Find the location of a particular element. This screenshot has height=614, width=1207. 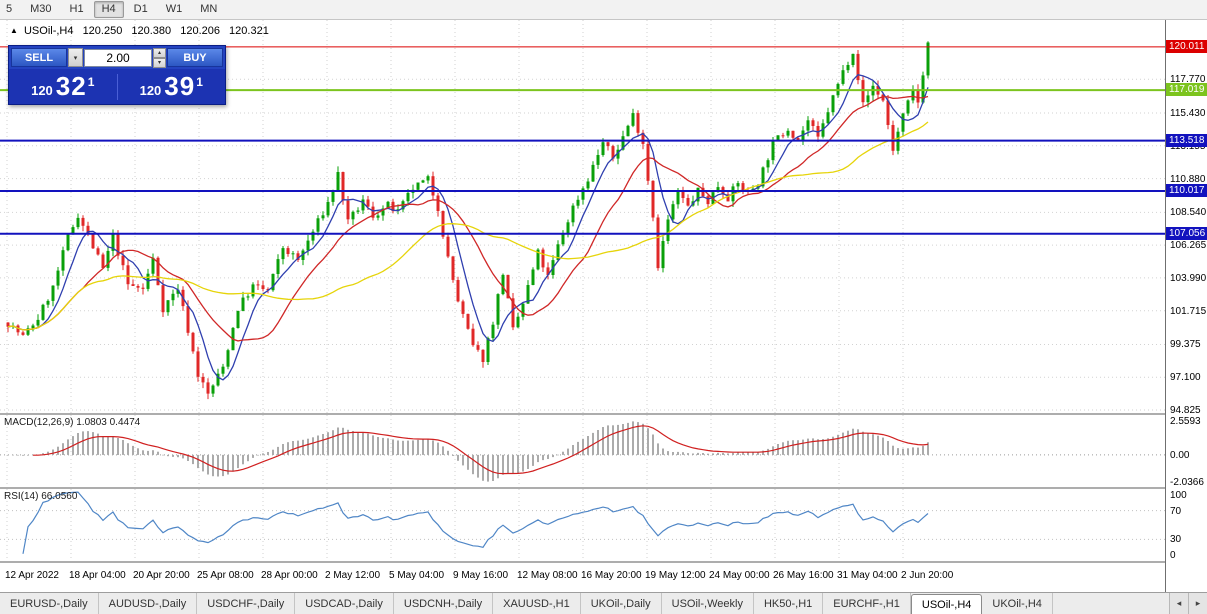

timeframe-button-5: 5 is located at coordinates (10, 9).